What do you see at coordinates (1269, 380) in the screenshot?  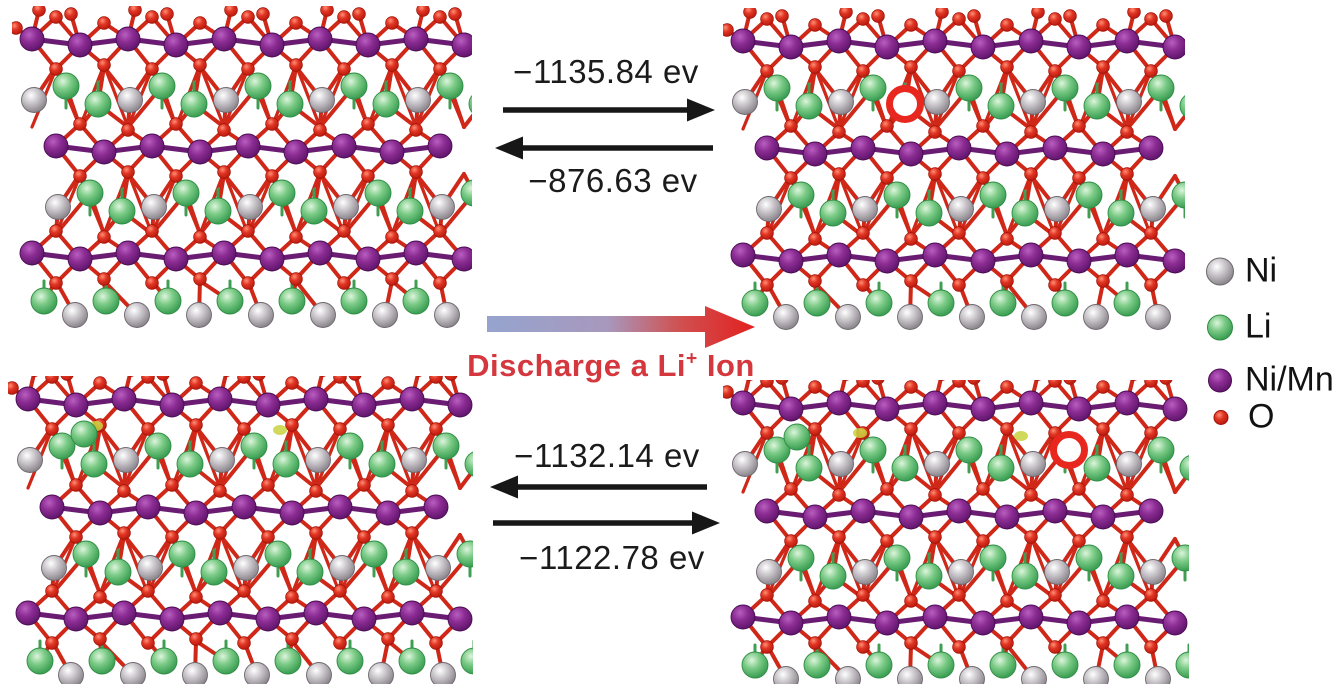 I see `legend-item-nimn: Ni/Mn` at bounding box center [1269, 380].